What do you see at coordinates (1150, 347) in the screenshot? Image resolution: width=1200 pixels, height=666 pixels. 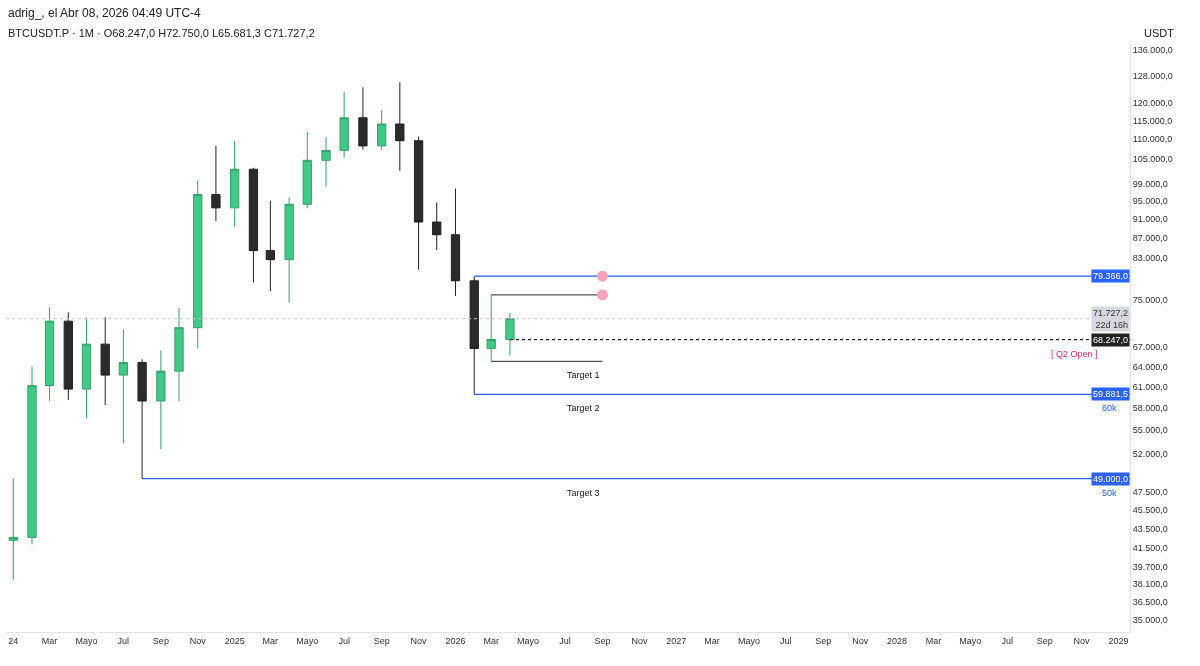 I see `y-tick-label: 67.000,0` at bounding box center [1150, 347].